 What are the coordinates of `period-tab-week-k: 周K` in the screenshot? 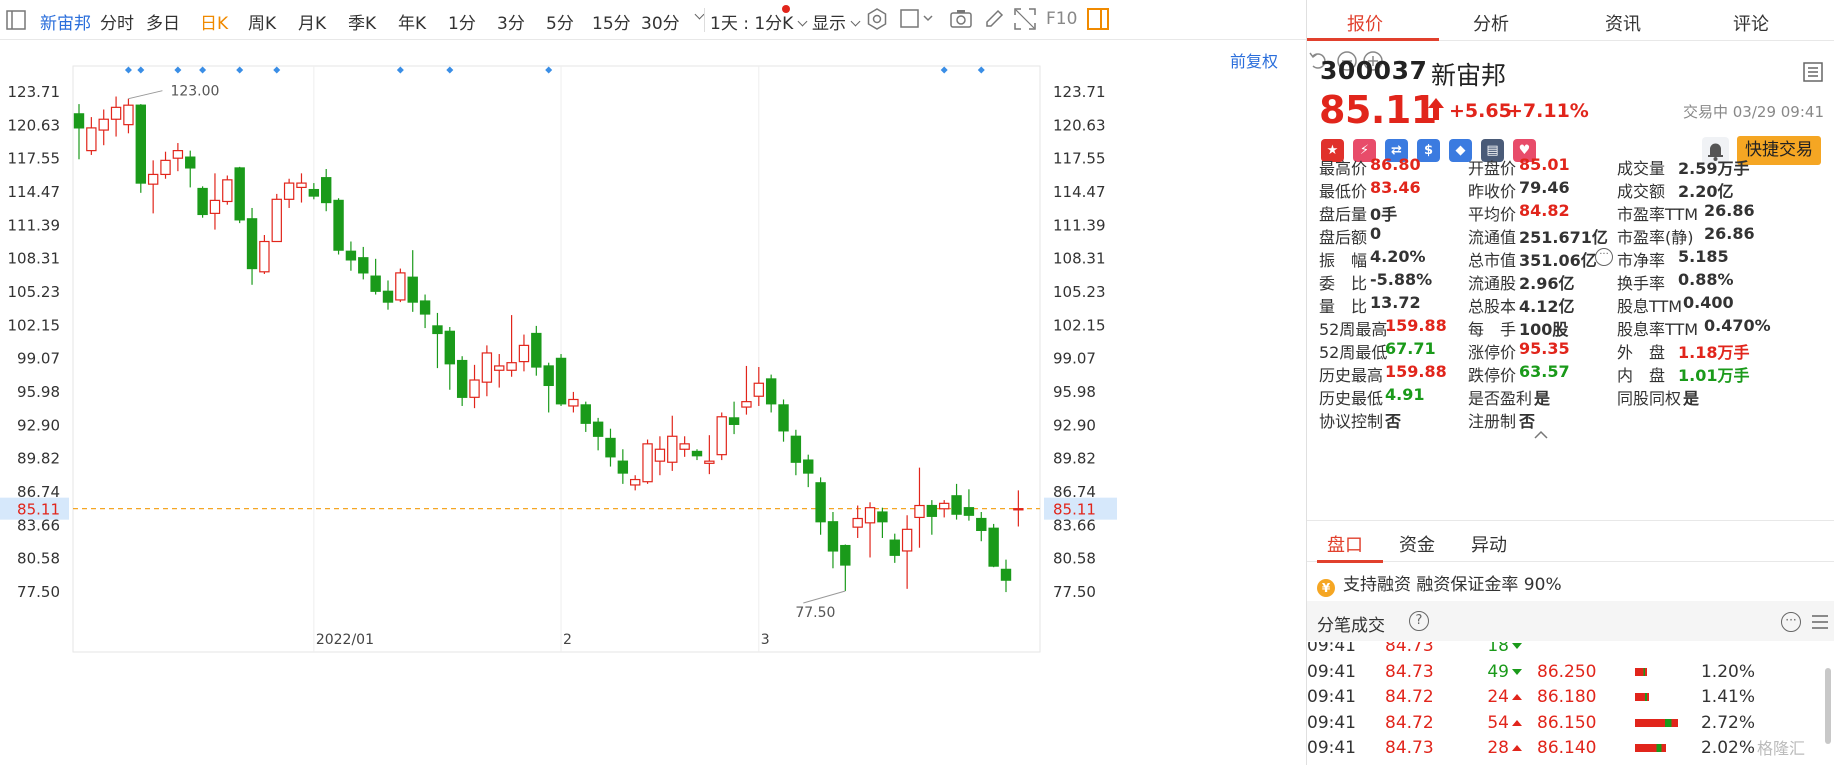 It's located at (262, 24).